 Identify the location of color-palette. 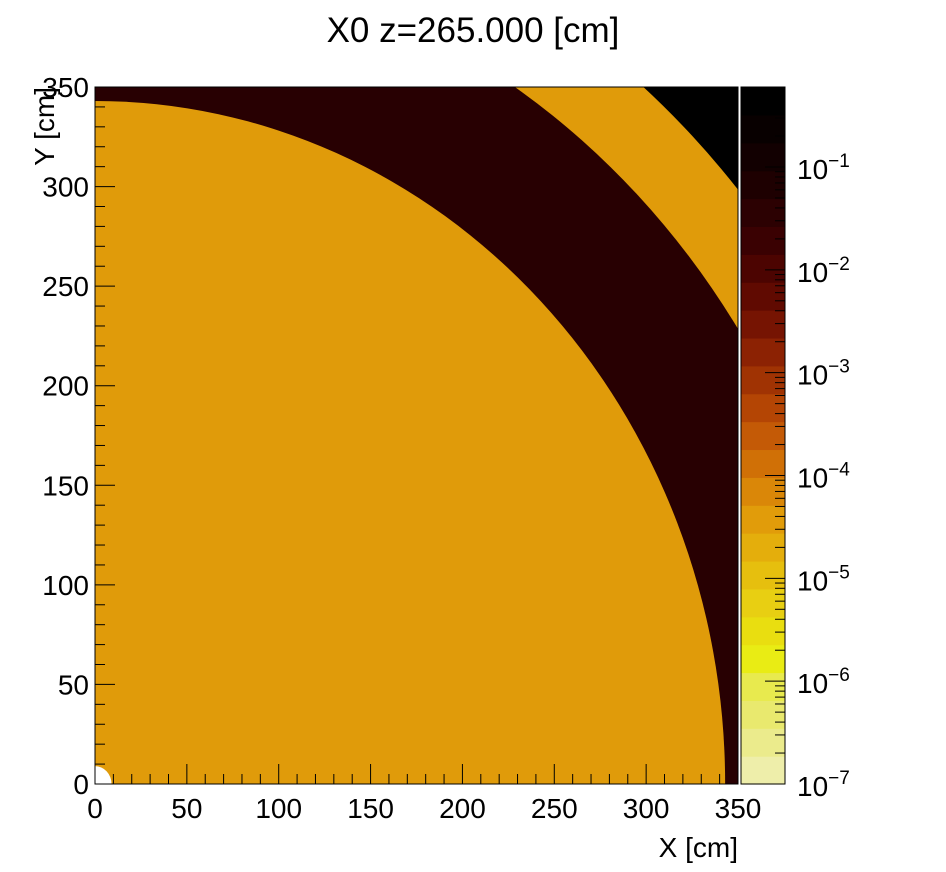
(763, 436).